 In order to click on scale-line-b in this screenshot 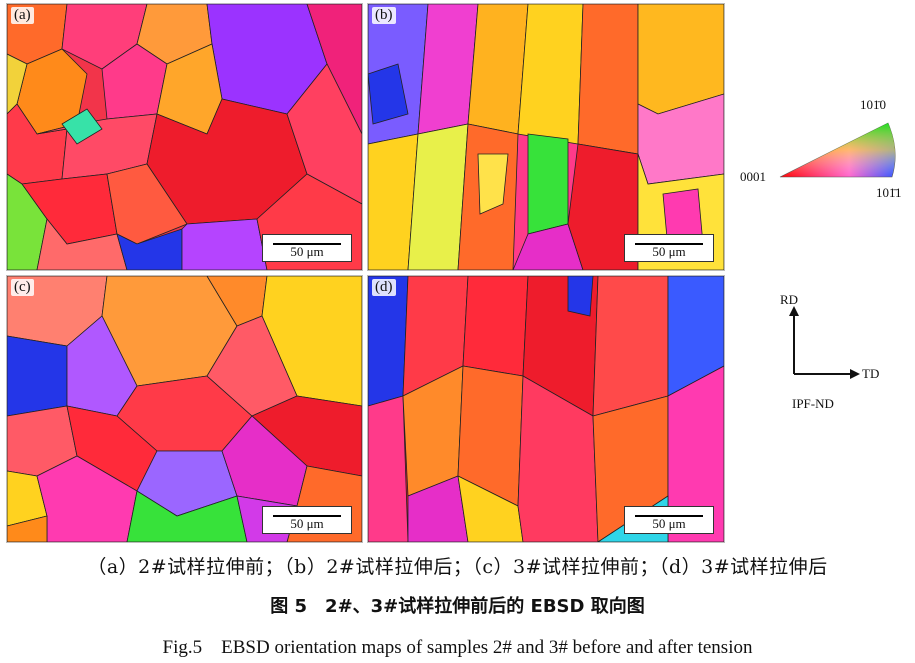, I will do `click(669, 244)`.